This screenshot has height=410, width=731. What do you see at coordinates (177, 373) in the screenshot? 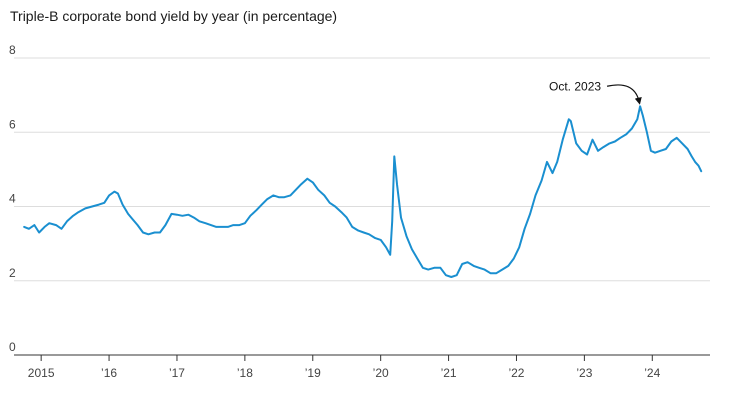
I see `x-tick-label: ’17` at bounding box center [177, 373].